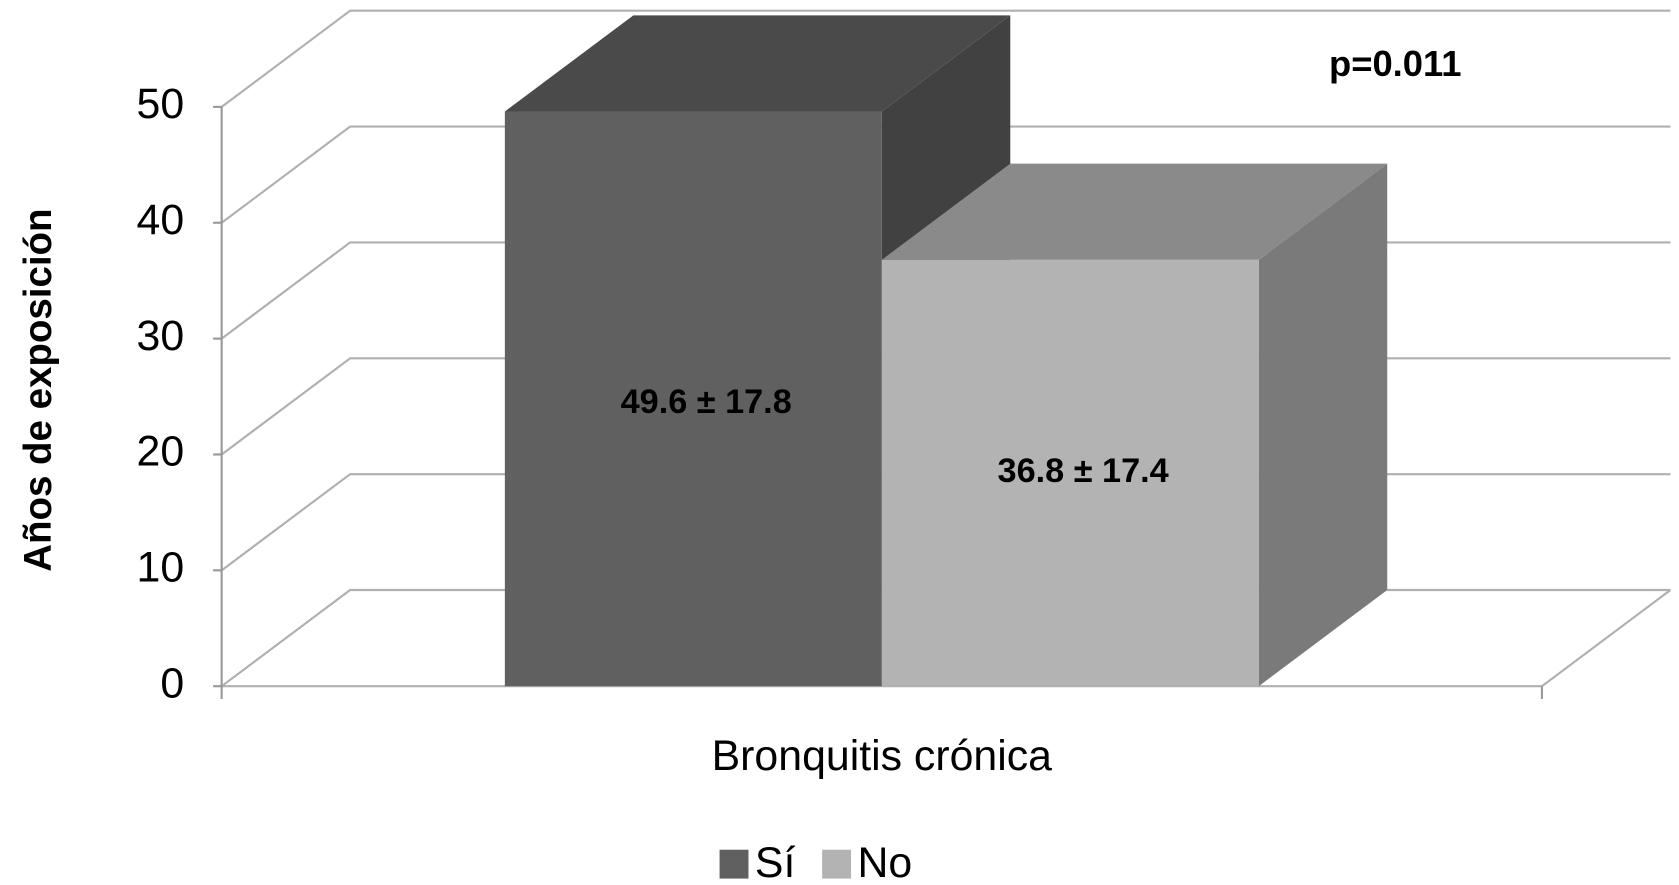 Image resolution: width=1679 pixels, height=885 pixels. What do you see at coordinates (884, 862) in the screenshot?
I see `legend-label: No` at bounding box center [884, 862].